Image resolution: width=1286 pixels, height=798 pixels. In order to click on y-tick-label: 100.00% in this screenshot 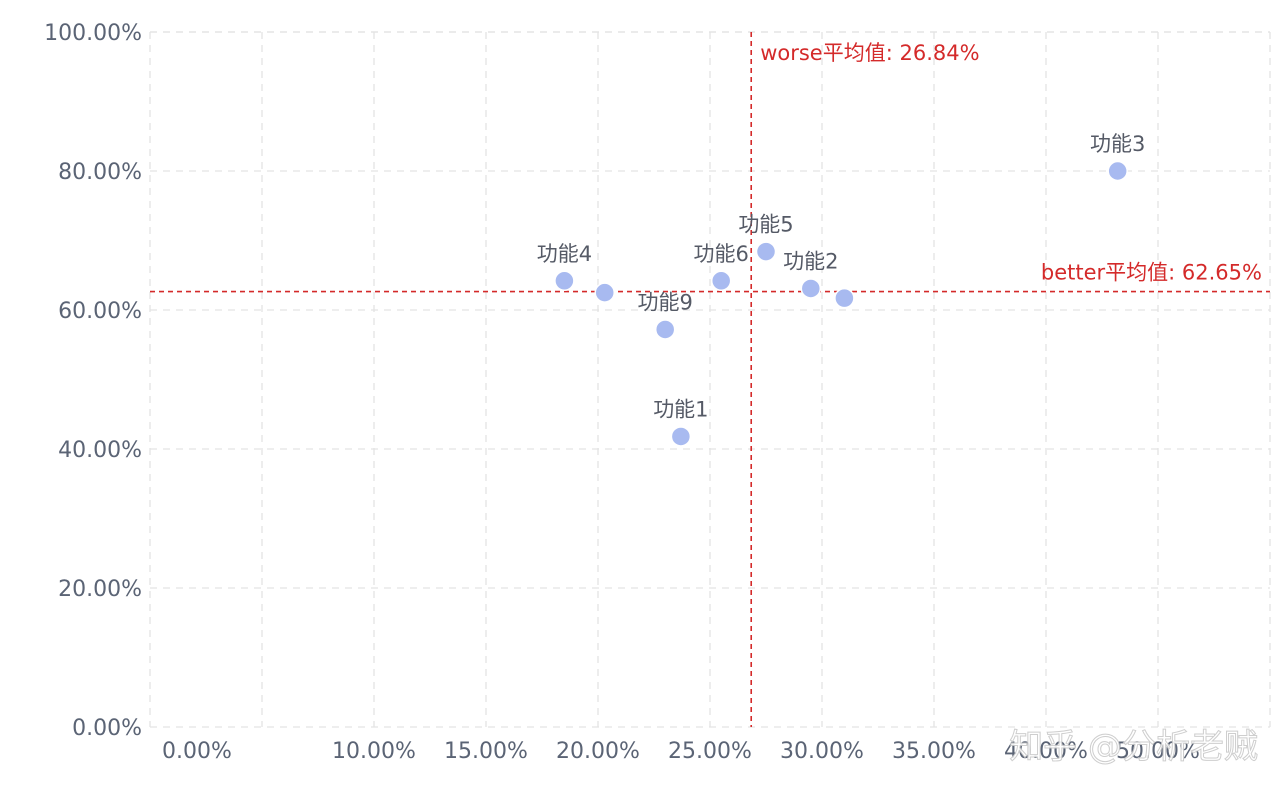, I will do `click(93, 33)`.